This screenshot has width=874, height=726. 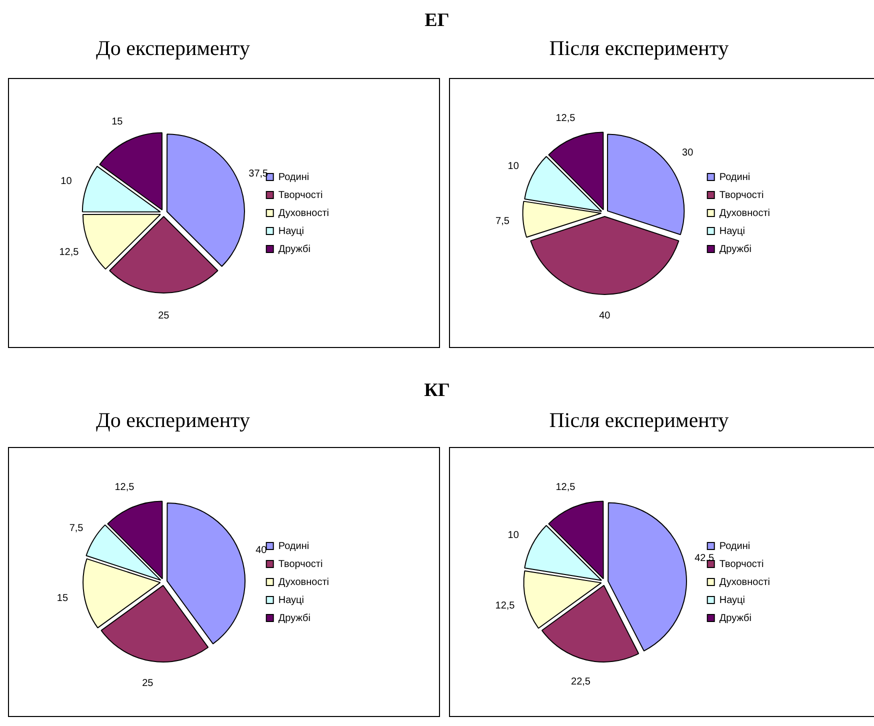 I want to click on text: КГ, so click(x=437, y=391).